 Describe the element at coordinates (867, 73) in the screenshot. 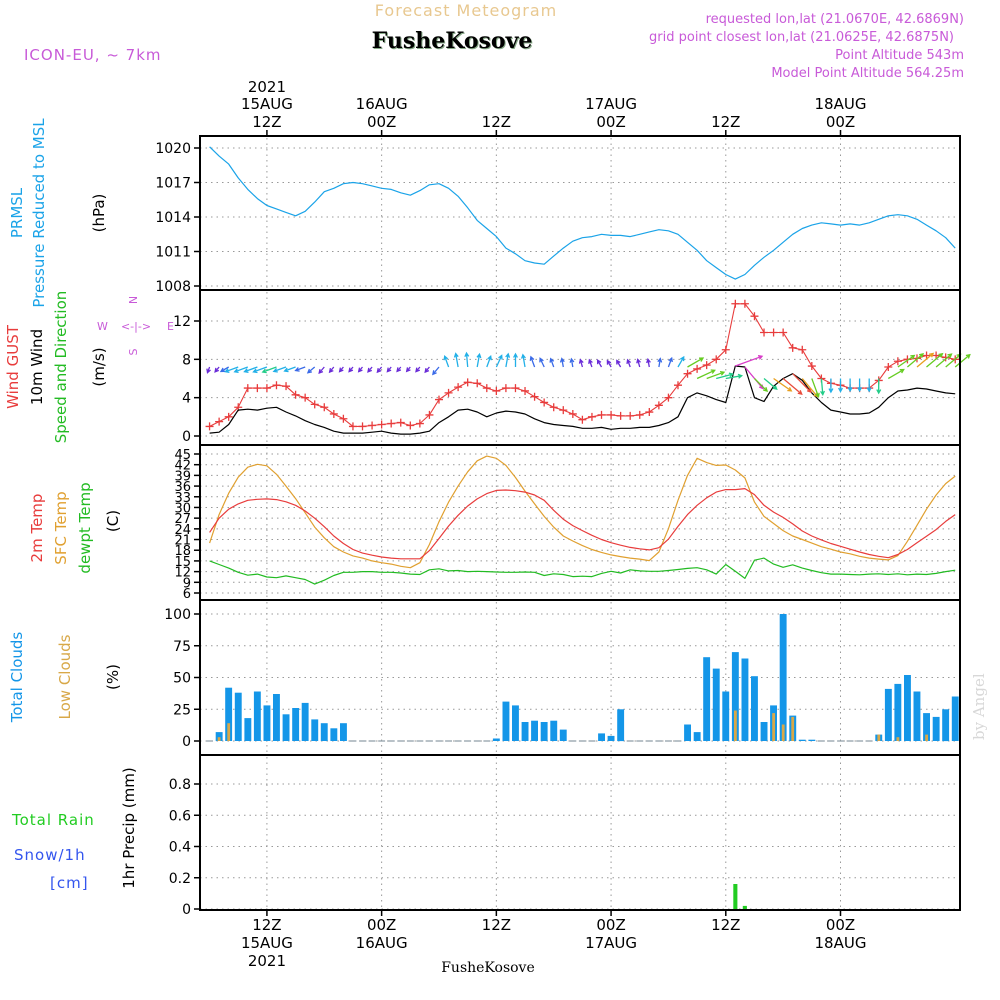

I see `model-altitude: Model Point Altitude 564.25m` at that location.